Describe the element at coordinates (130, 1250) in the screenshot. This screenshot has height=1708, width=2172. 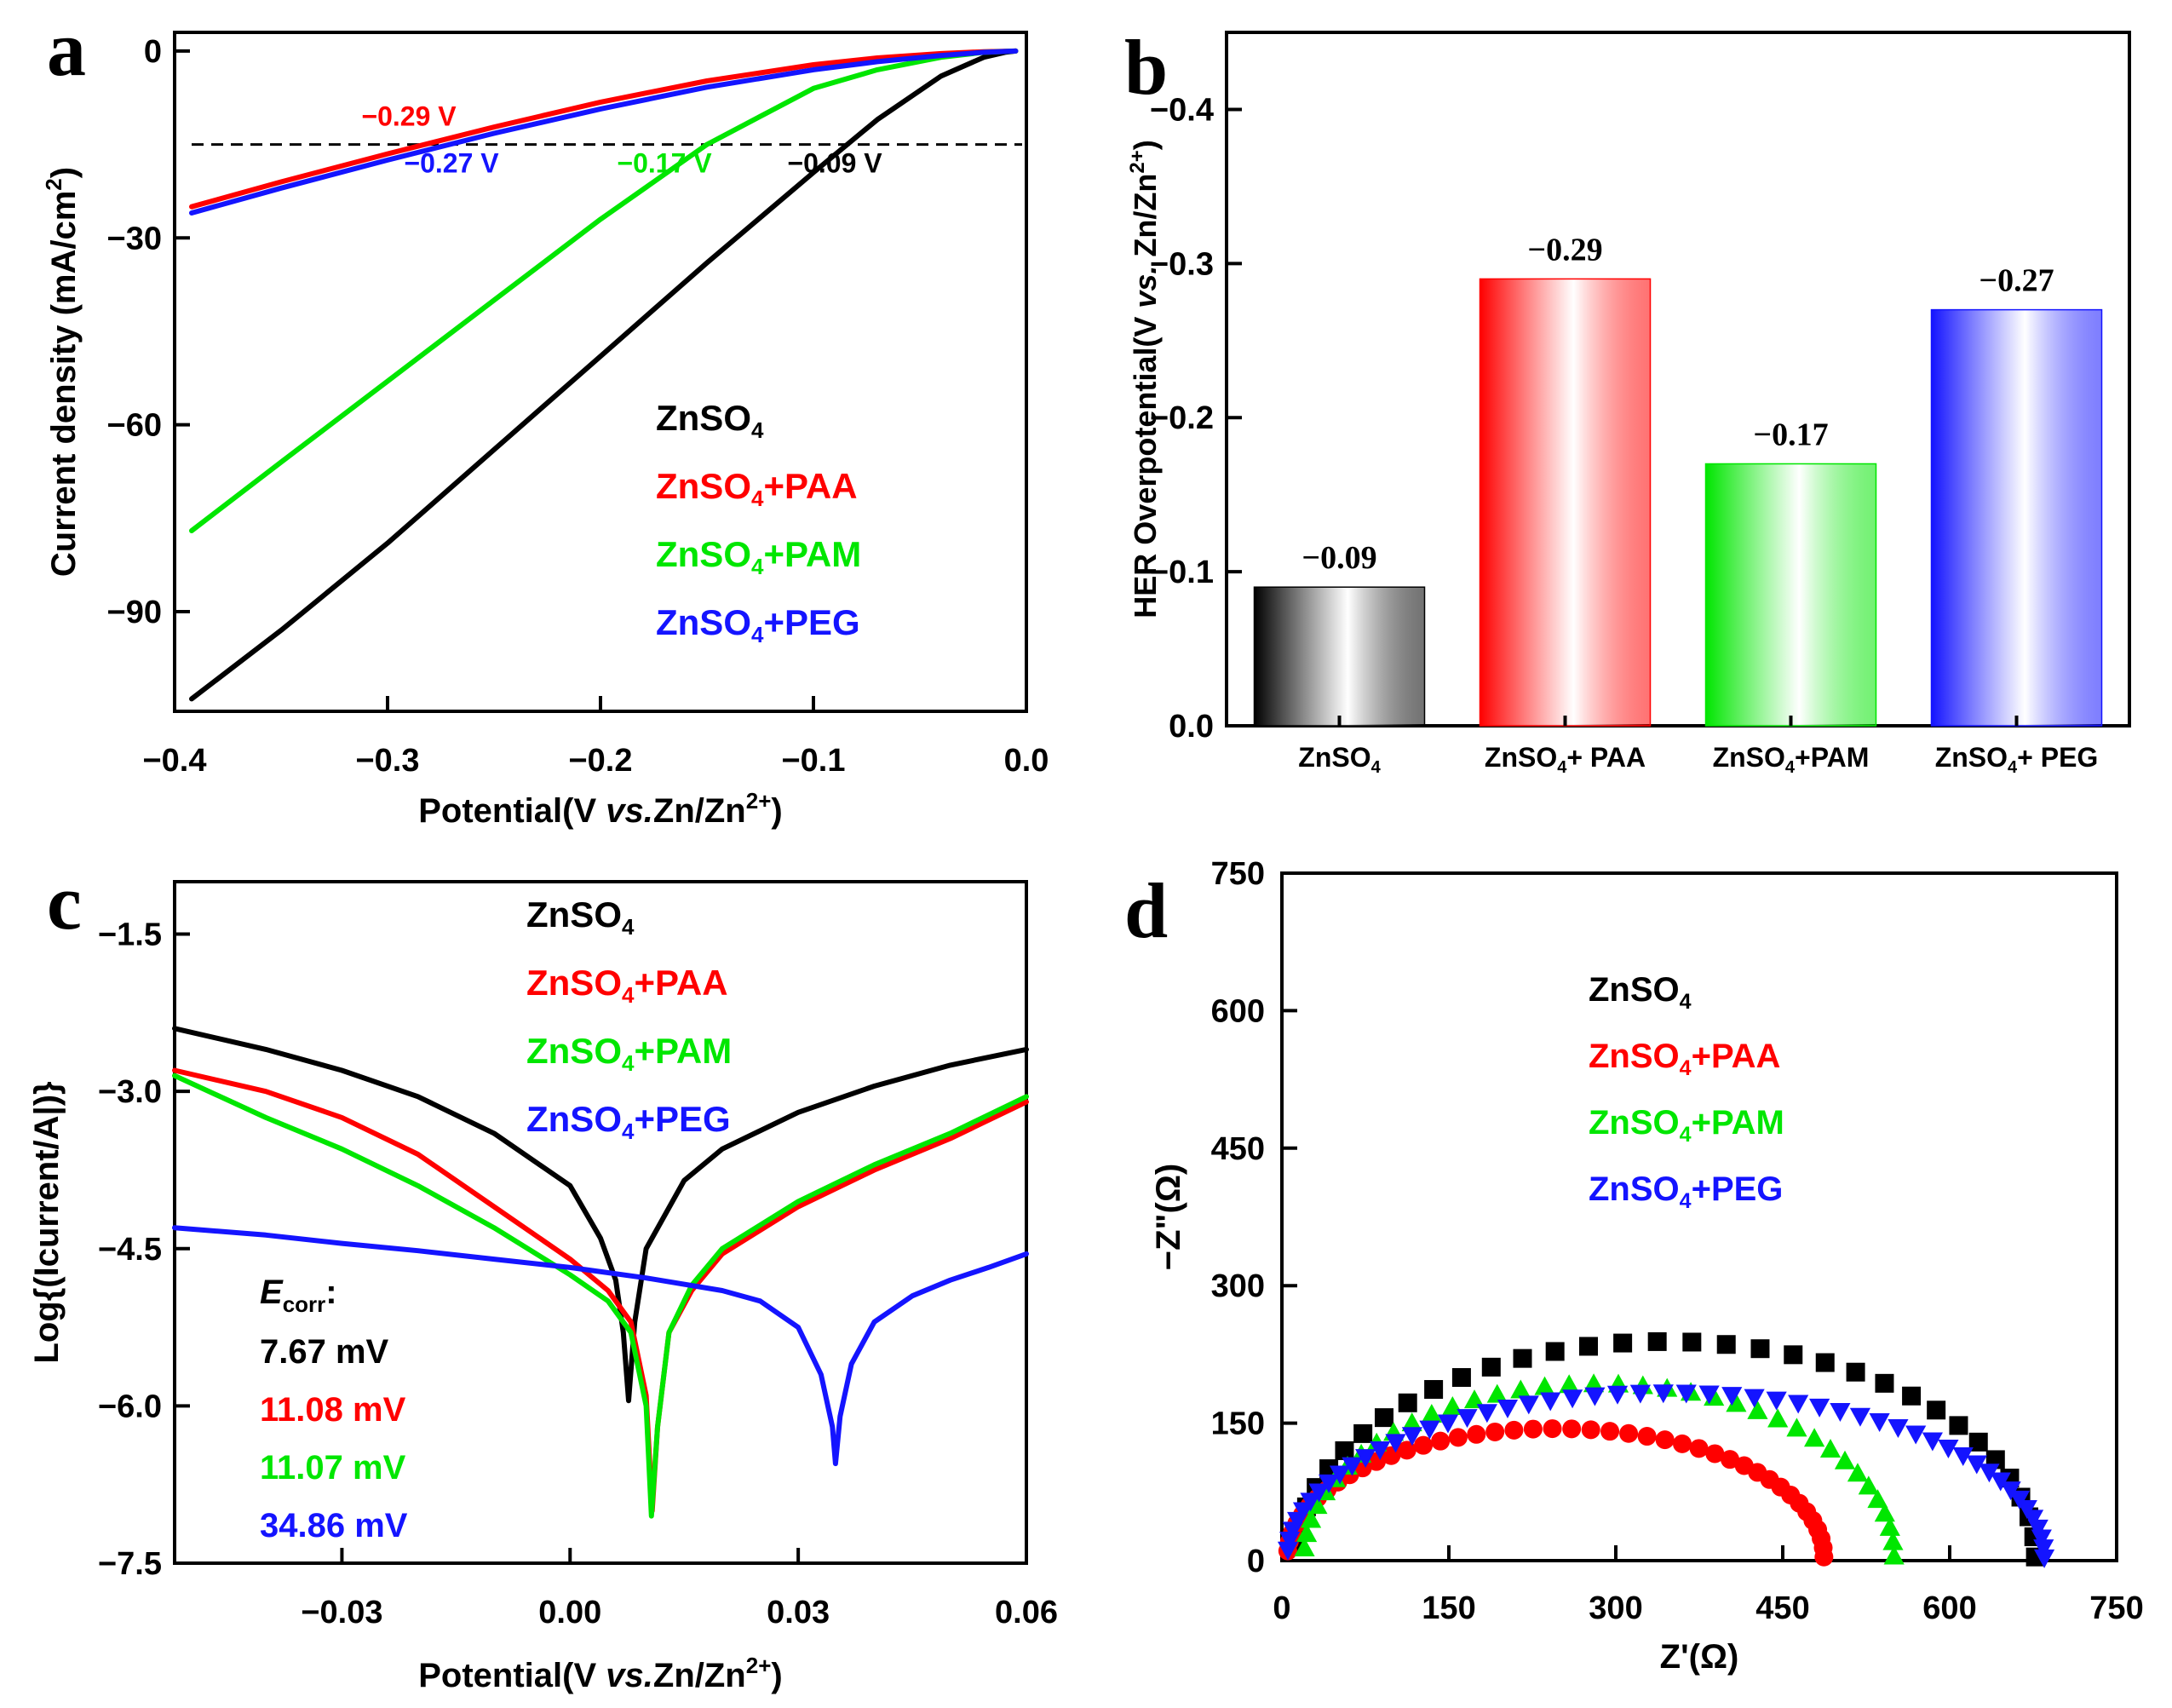
I see `panel-c-ytick-label: −4.5` at that location.